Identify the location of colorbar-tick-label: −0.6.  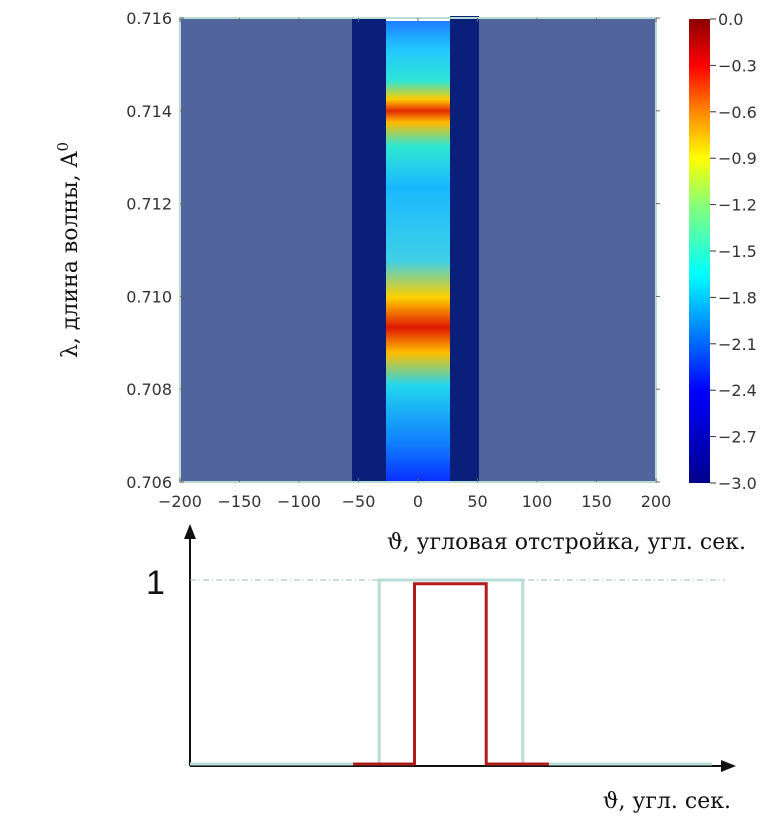
(737, 112).